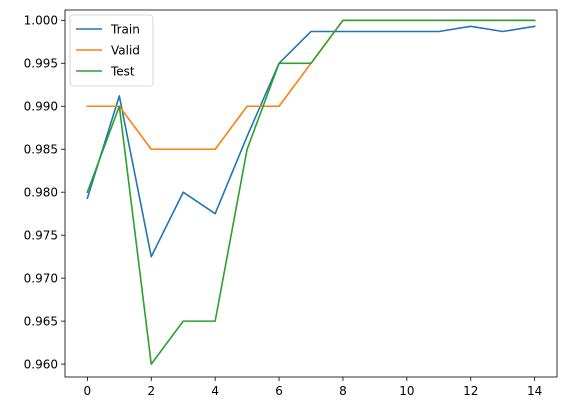 The width and height of the screenshot is (565, 413). Describe the element at coordinates (406, 391) in the screenshot. I see `x-tick-label: 10` at that location.